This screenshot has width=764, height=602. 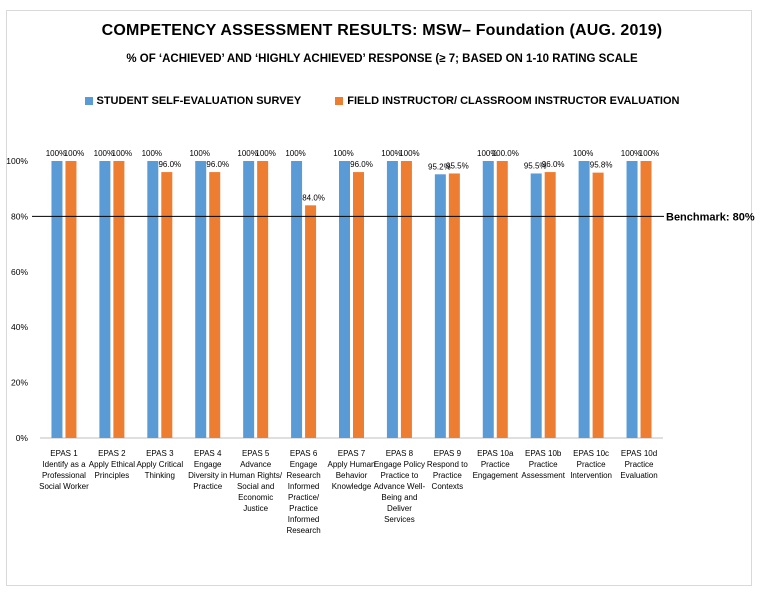 What do you see at coordinates (256, 475) in the screenshot?
I see `x-category-label: Human Rights/` at bounding box center [256, 475].